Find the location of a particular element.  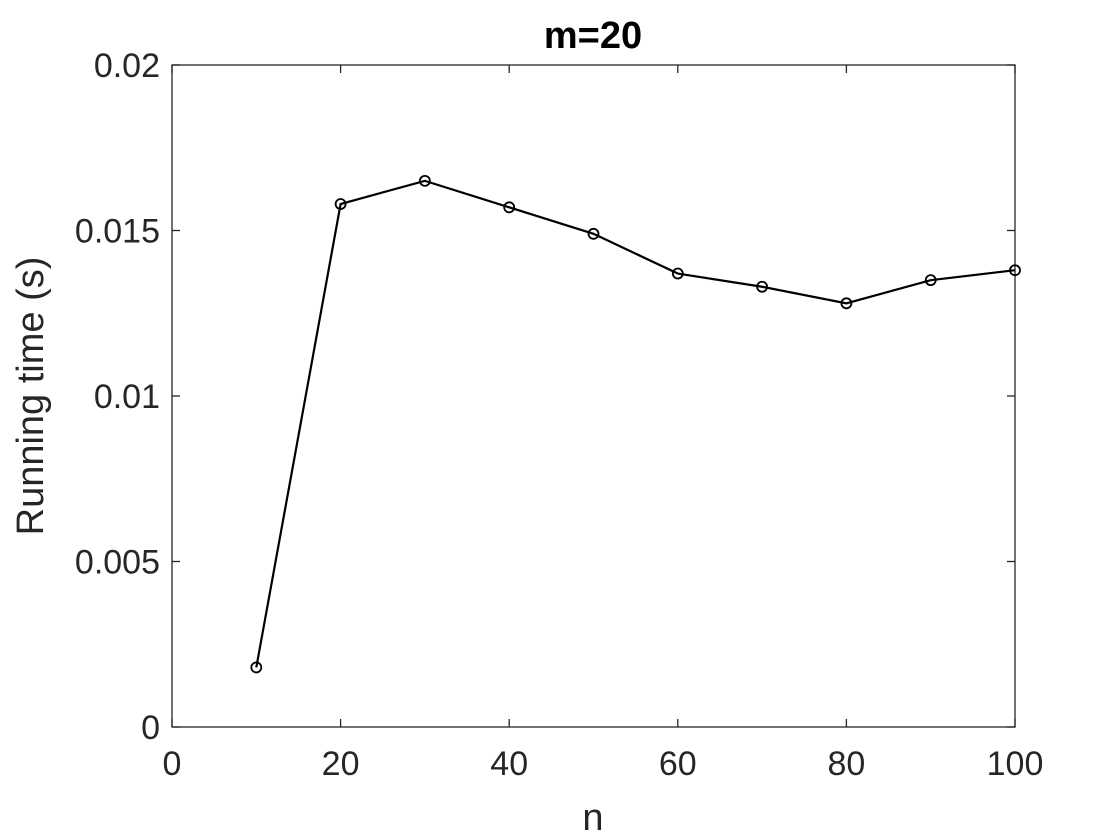

y-tick-label-4: 0.02 is located at coordinates (127, 66).